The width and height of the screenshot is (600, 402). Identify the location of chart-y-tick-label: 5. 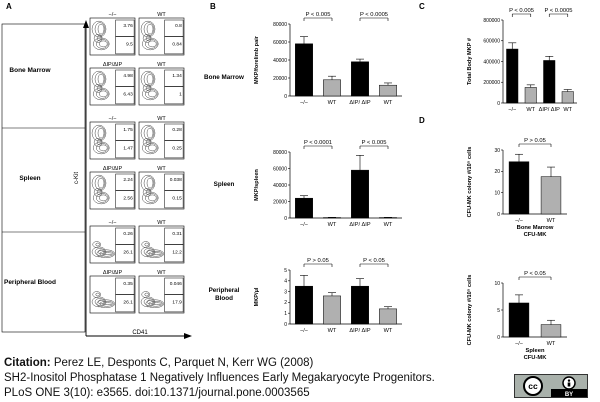
(285, 271).